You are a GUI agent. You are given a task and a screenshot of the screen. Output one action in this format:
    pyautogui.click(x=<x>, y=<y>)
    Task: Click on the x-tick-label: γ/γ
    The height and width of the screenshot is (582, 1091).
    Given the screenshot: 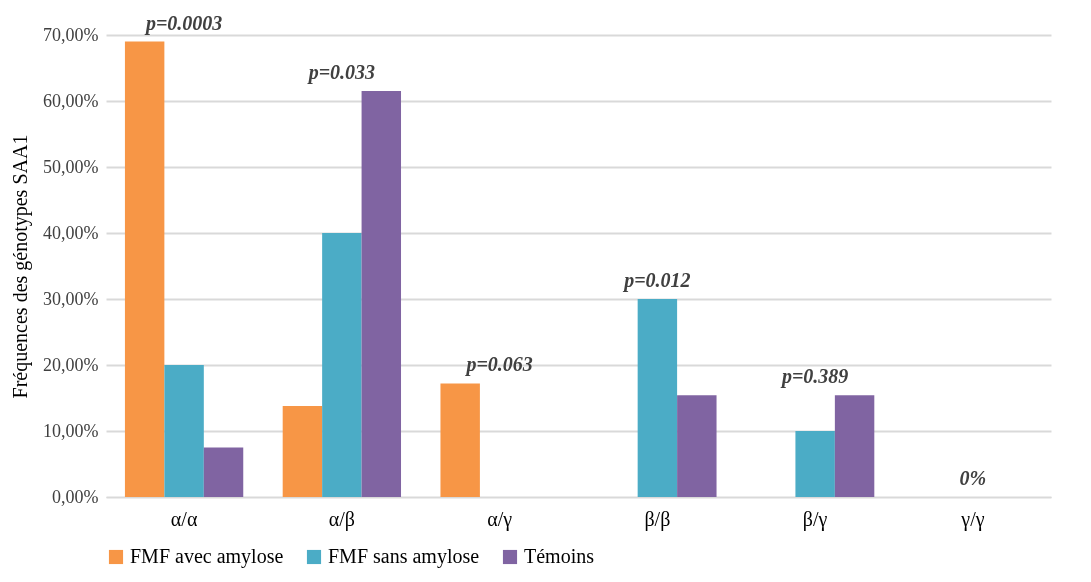 What is the action you would take?
    pyautogui.click(x=972, y=519)
    